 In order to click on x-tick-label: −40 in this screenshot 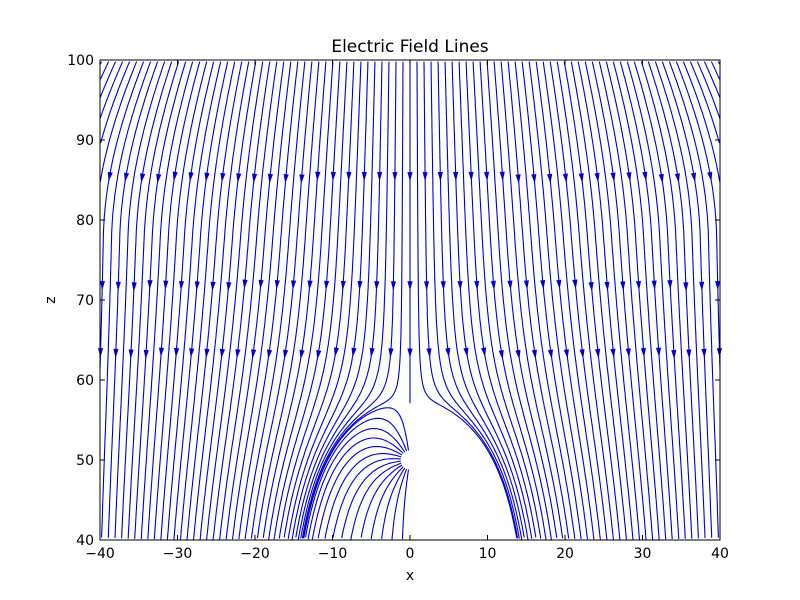, I will do `click(100, 554)`.